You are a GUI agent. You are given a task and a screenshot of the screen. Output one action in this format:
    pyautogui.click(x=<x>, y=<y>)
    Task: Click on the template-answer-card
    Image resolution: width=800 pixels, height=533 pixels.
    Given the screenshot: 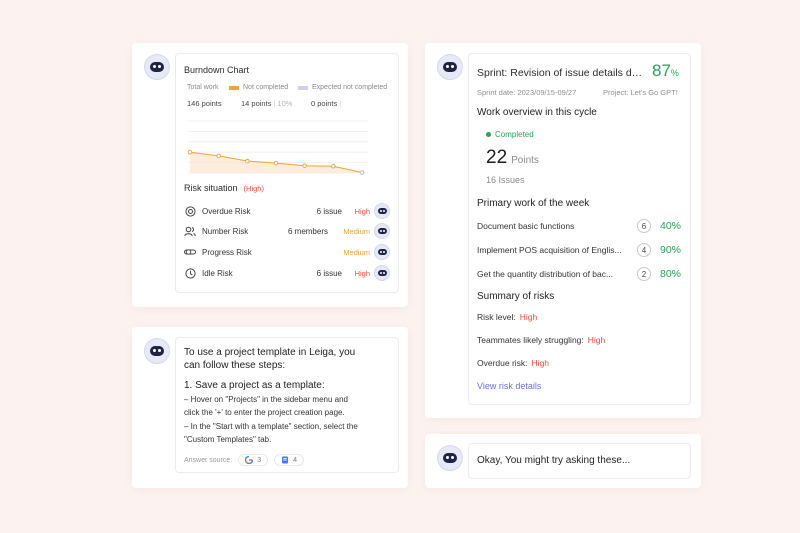 What is the action you would take?
    pyautogui.click(x=287, y=405)
    